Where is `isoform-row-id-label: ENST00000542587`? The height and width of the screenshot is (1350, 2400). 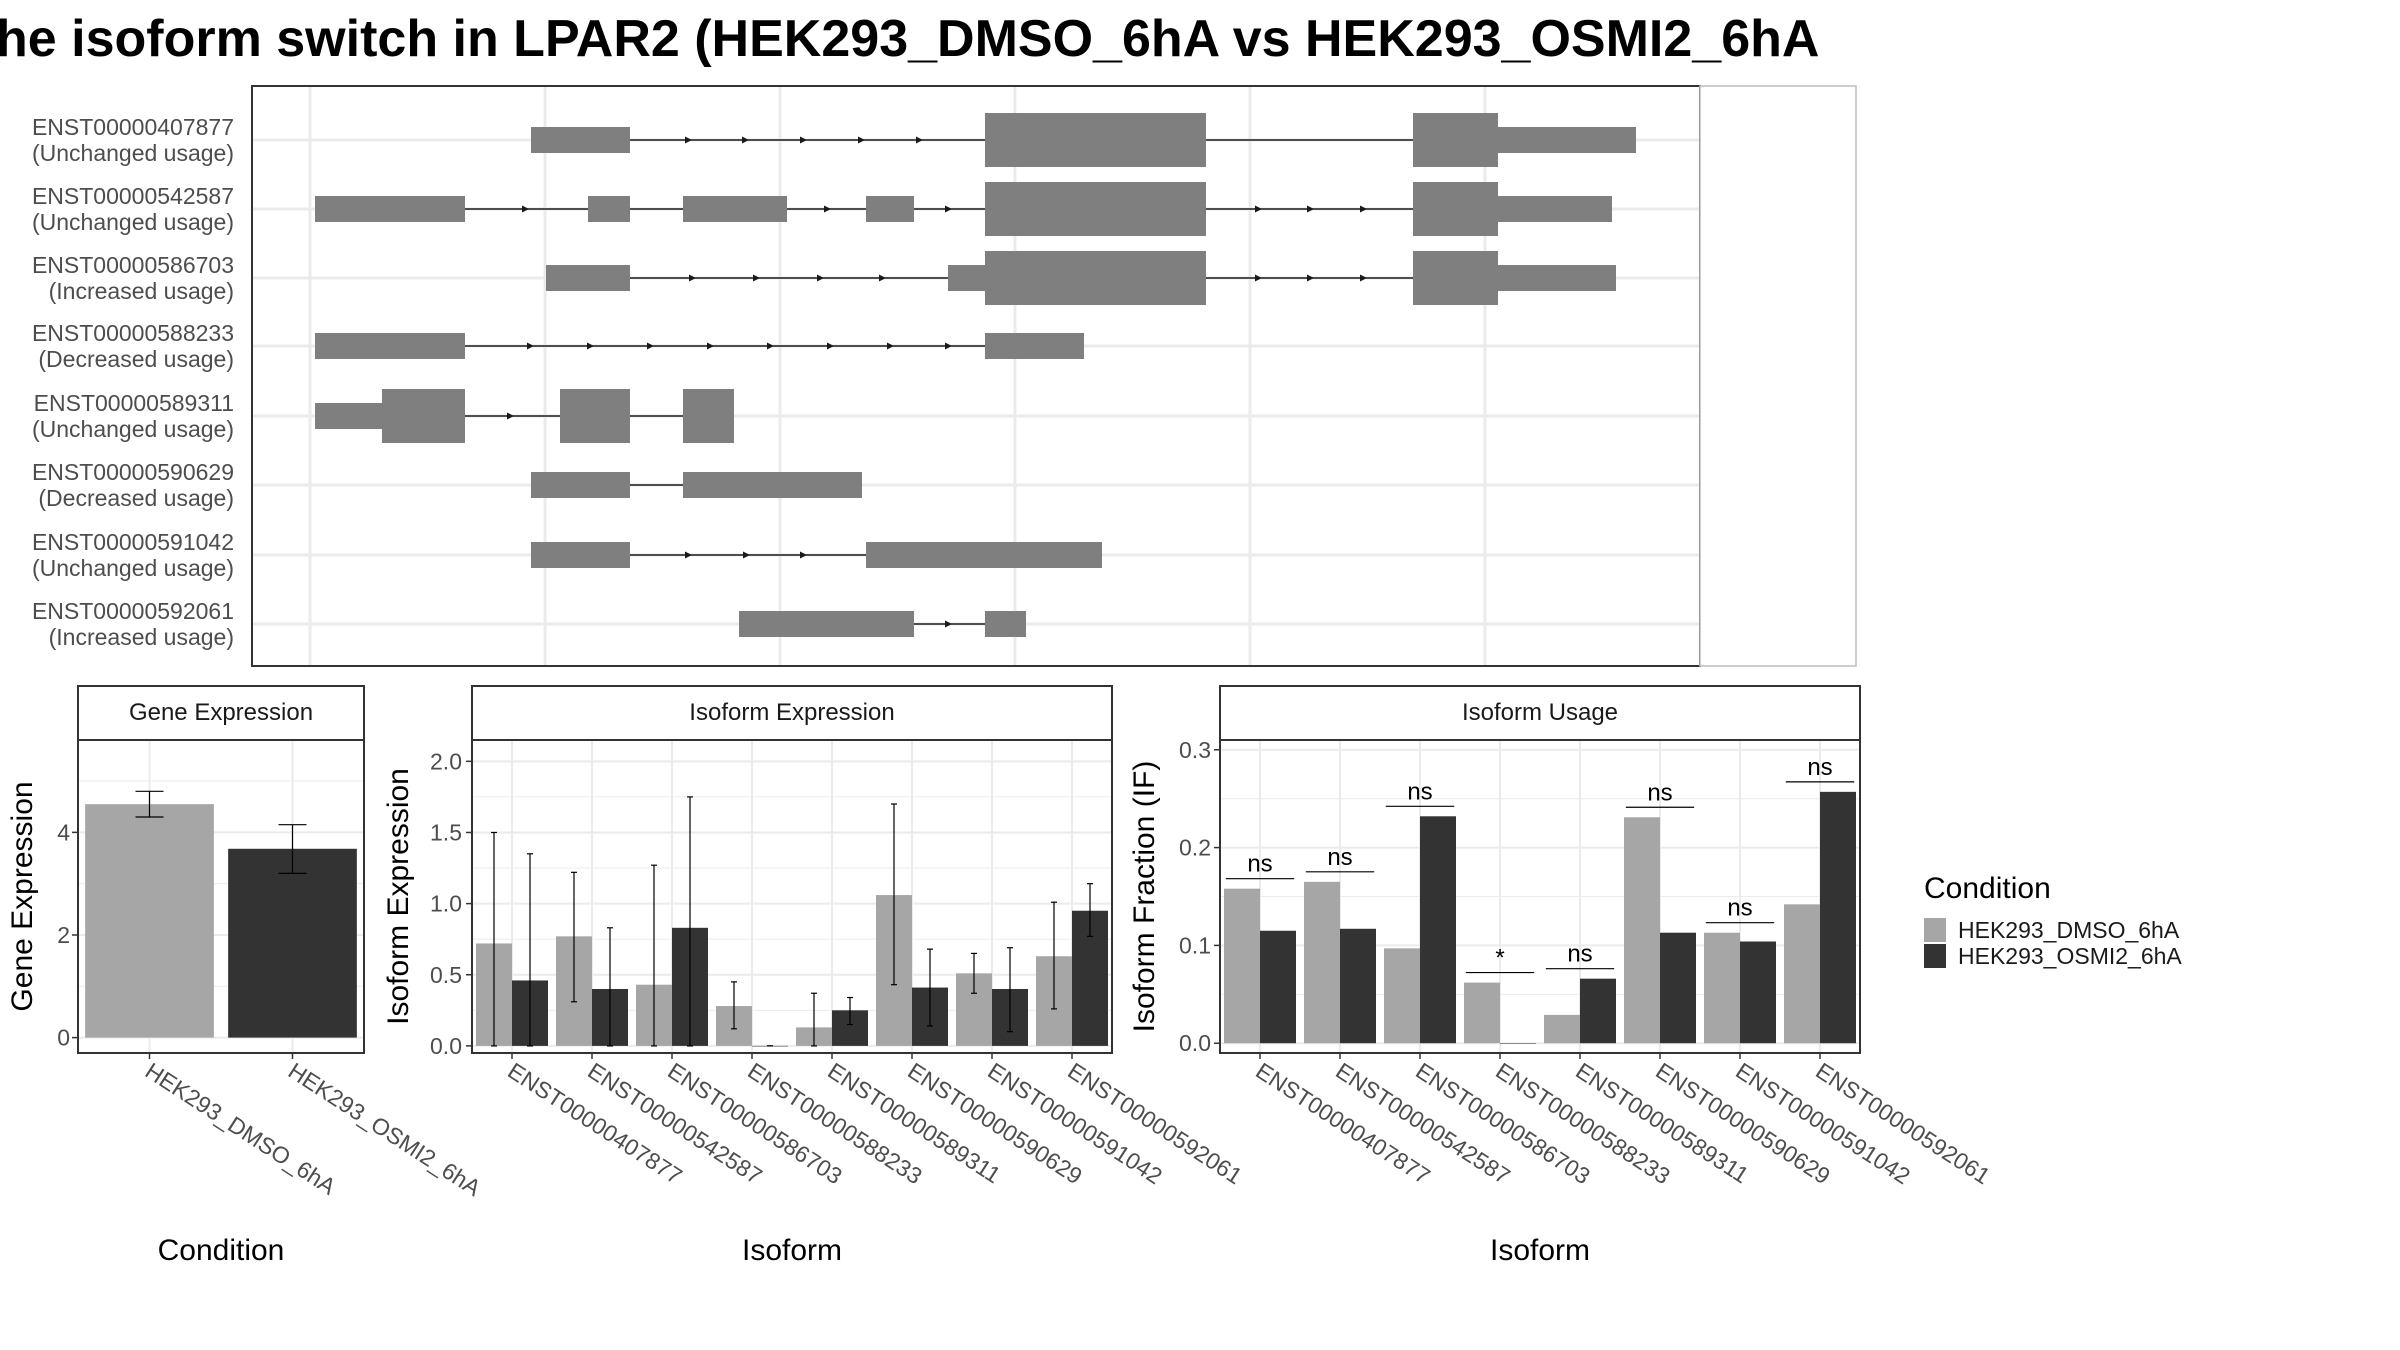 isoform-row-id-label: ENST00000542587 is located at coordinates (133, 196).